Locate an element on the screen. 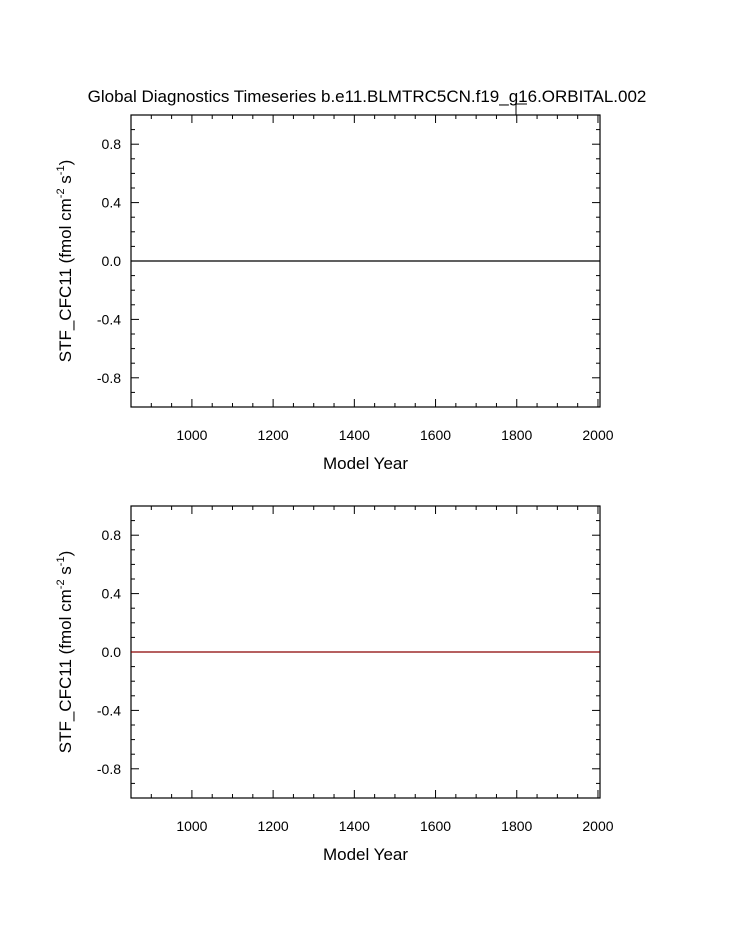 The height and width of the screenshot is (945, 733). title-artifact-line is located at coordinates (521, 109).